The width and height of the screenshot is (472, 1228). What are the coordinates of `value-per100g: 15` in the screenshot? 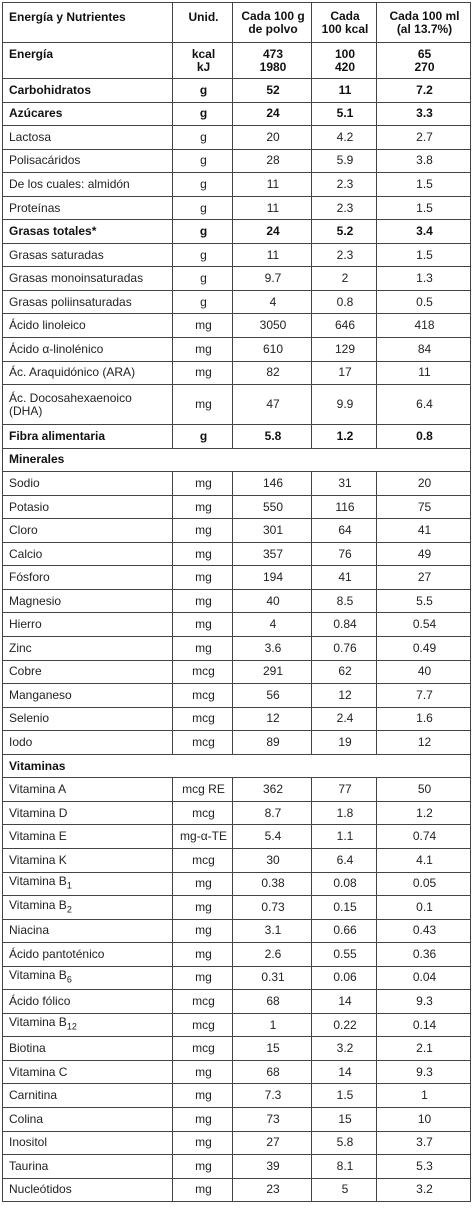 It's located at (272, 1048).